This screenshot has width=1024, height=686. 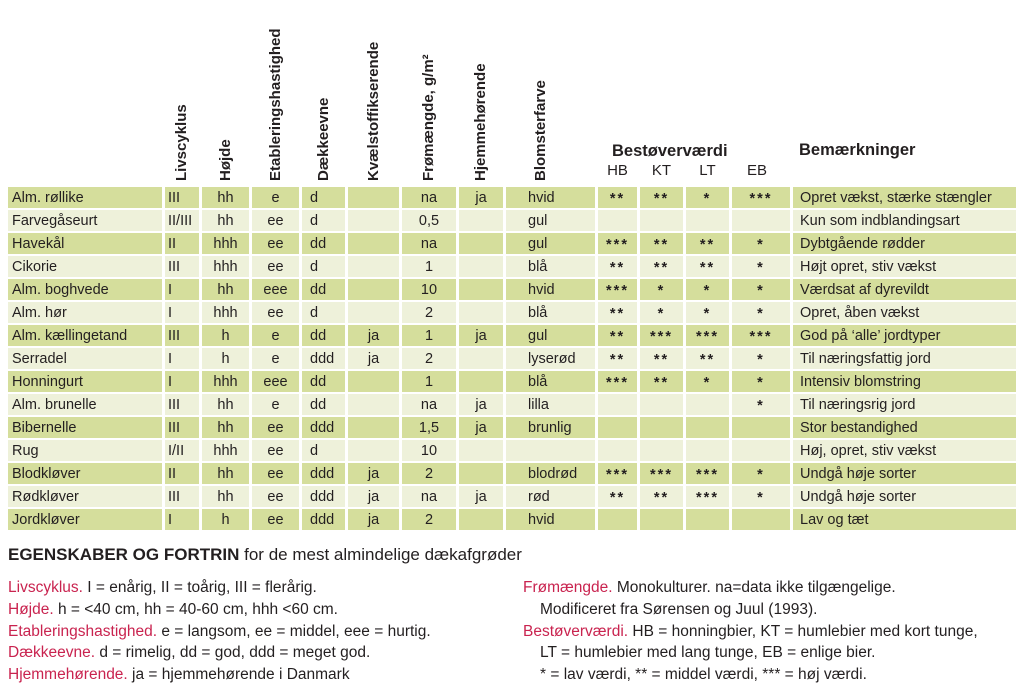 What do you see at coordinates (85, 289) in the screenshot?
I see `row-crop-name: Alm. boghvede` at bounding box center [85, 289].